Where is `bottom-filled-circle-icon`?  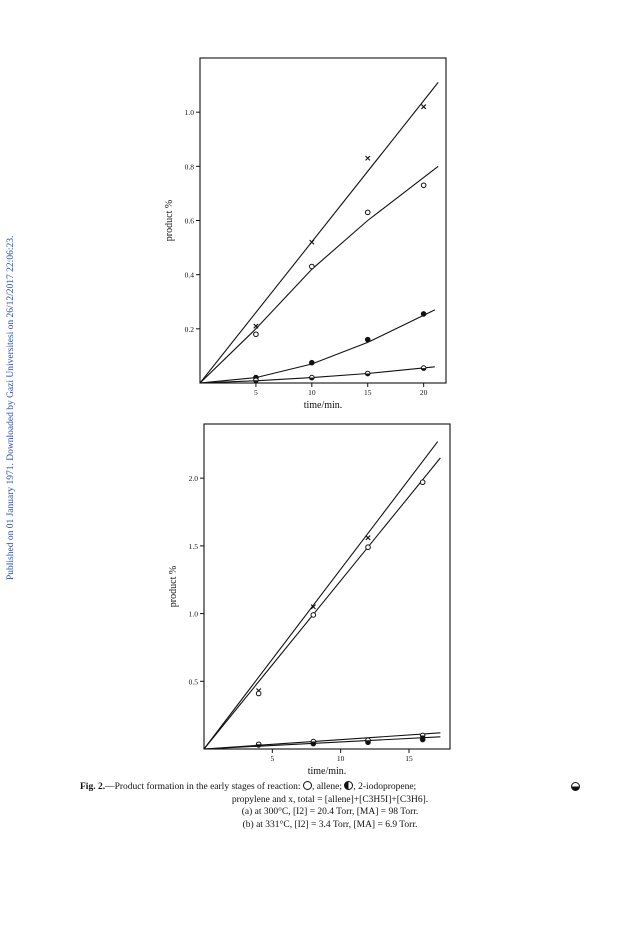 bottom-filled-circle-icon is located at coordinates (575, 786).